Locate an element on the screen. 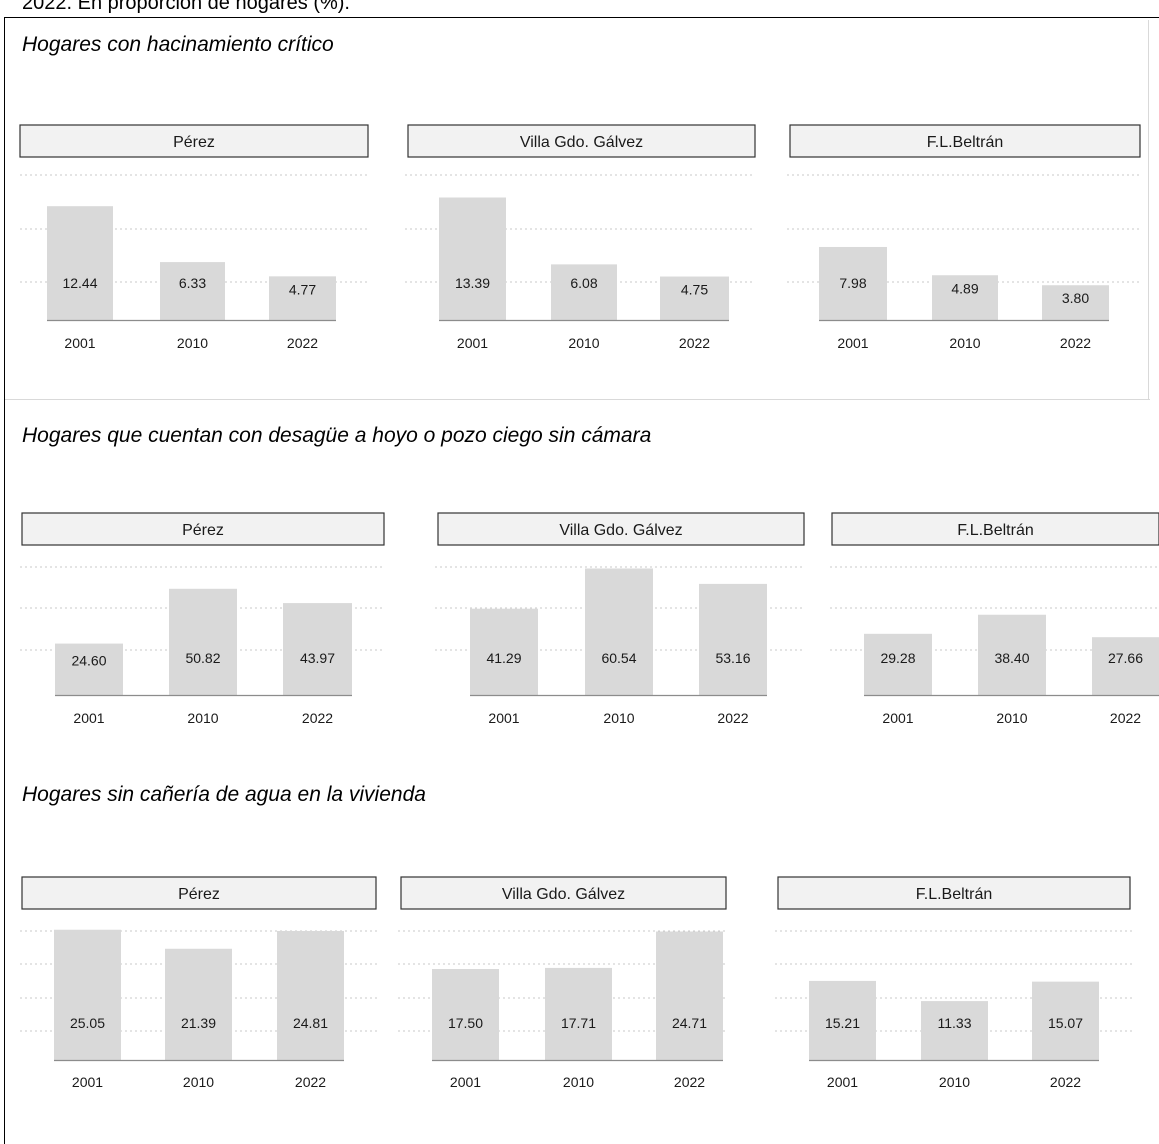 This screenshot has height=1144, width=1159. panel-2-3: F.L.Beltrán 29.28 2001 38.40 2010 27.66 2022 is located at coordinates (994, 619).